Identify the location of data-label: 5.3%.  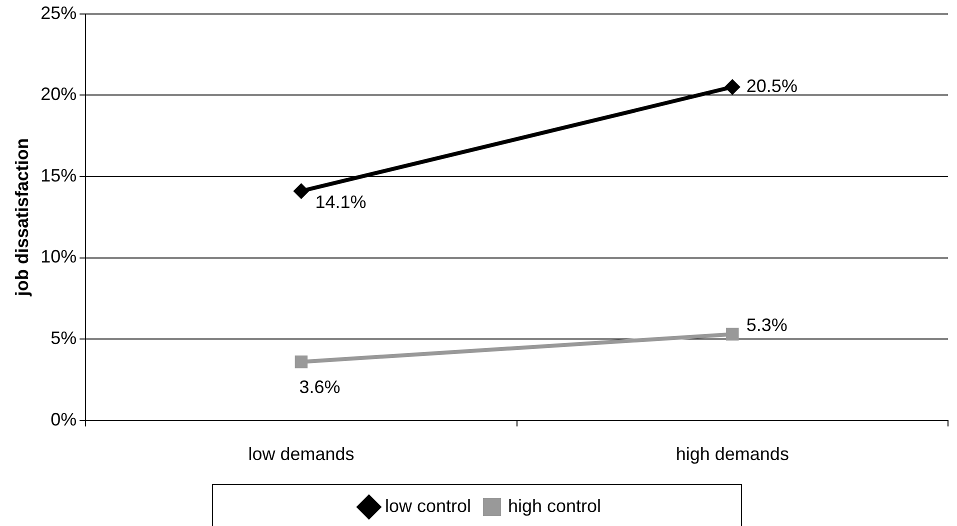
(767, 325).